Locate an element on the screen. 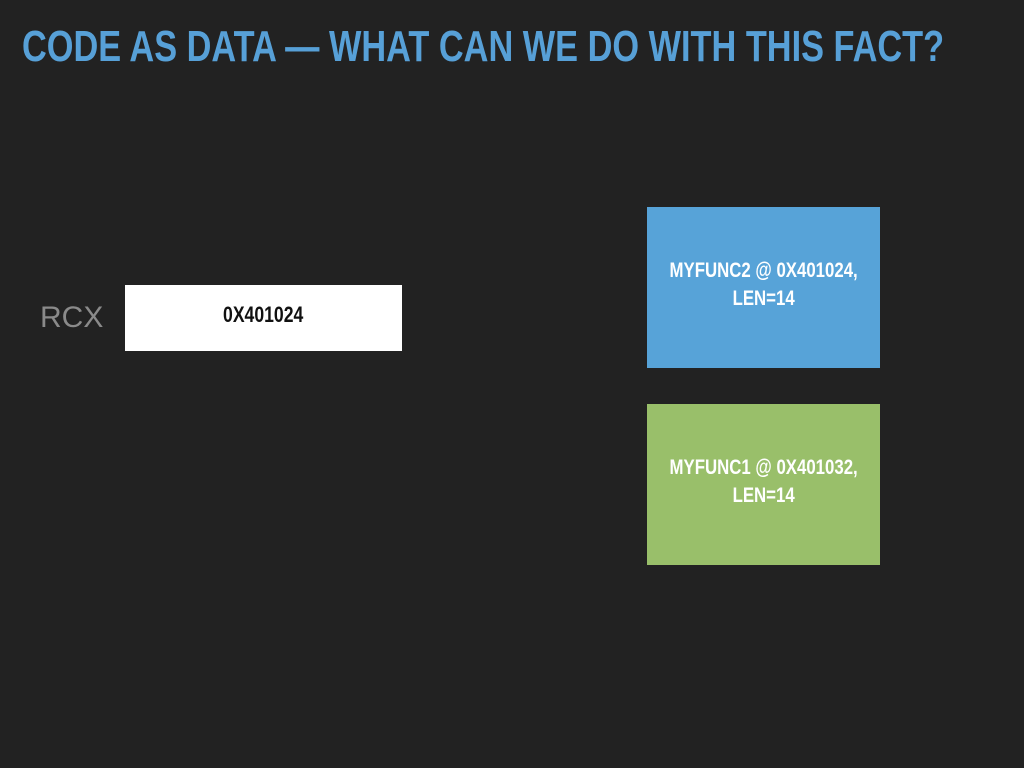 The image size is (1024, 768). register-value: 0X401024 is located at coordinates (263, 314).